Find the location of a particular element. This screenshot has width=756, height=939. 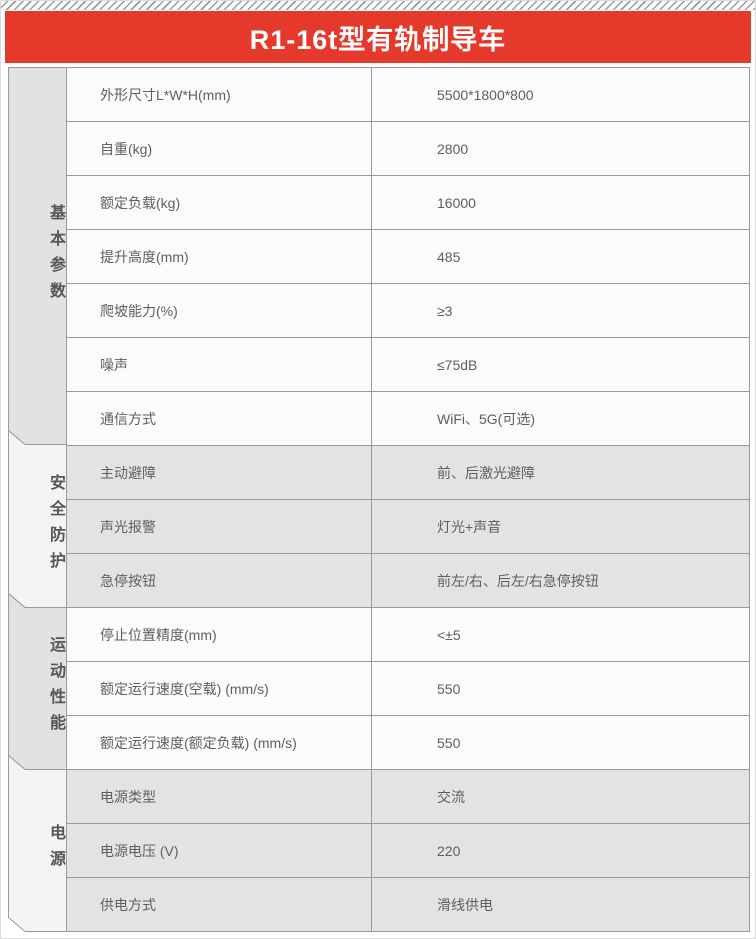

spec-value: 前、后激光避障 is located at coordinates (560, 472).